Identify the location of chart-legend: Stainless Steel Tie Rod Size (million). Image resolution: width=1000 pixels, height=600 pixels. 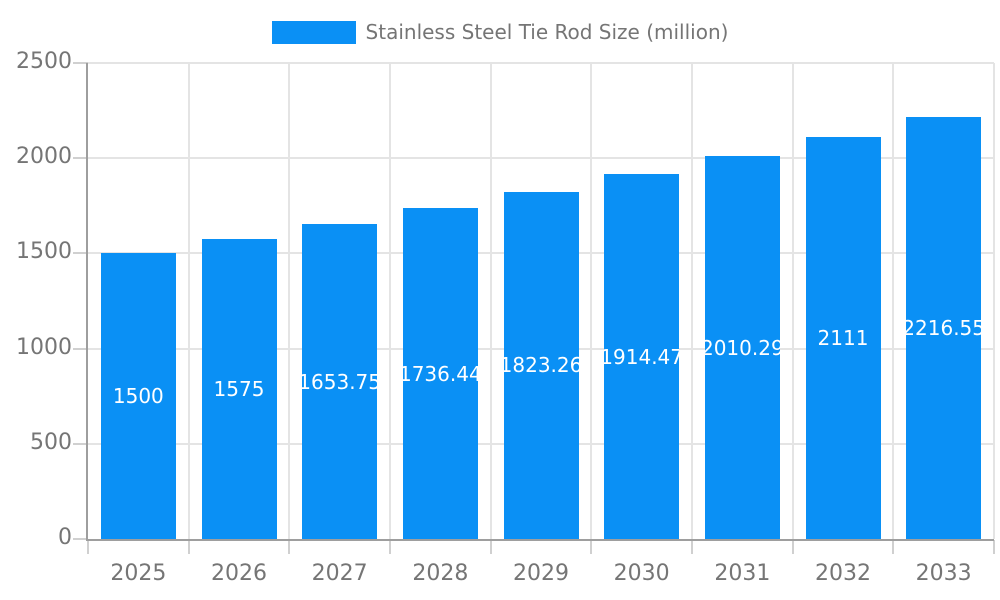
(500, 32).